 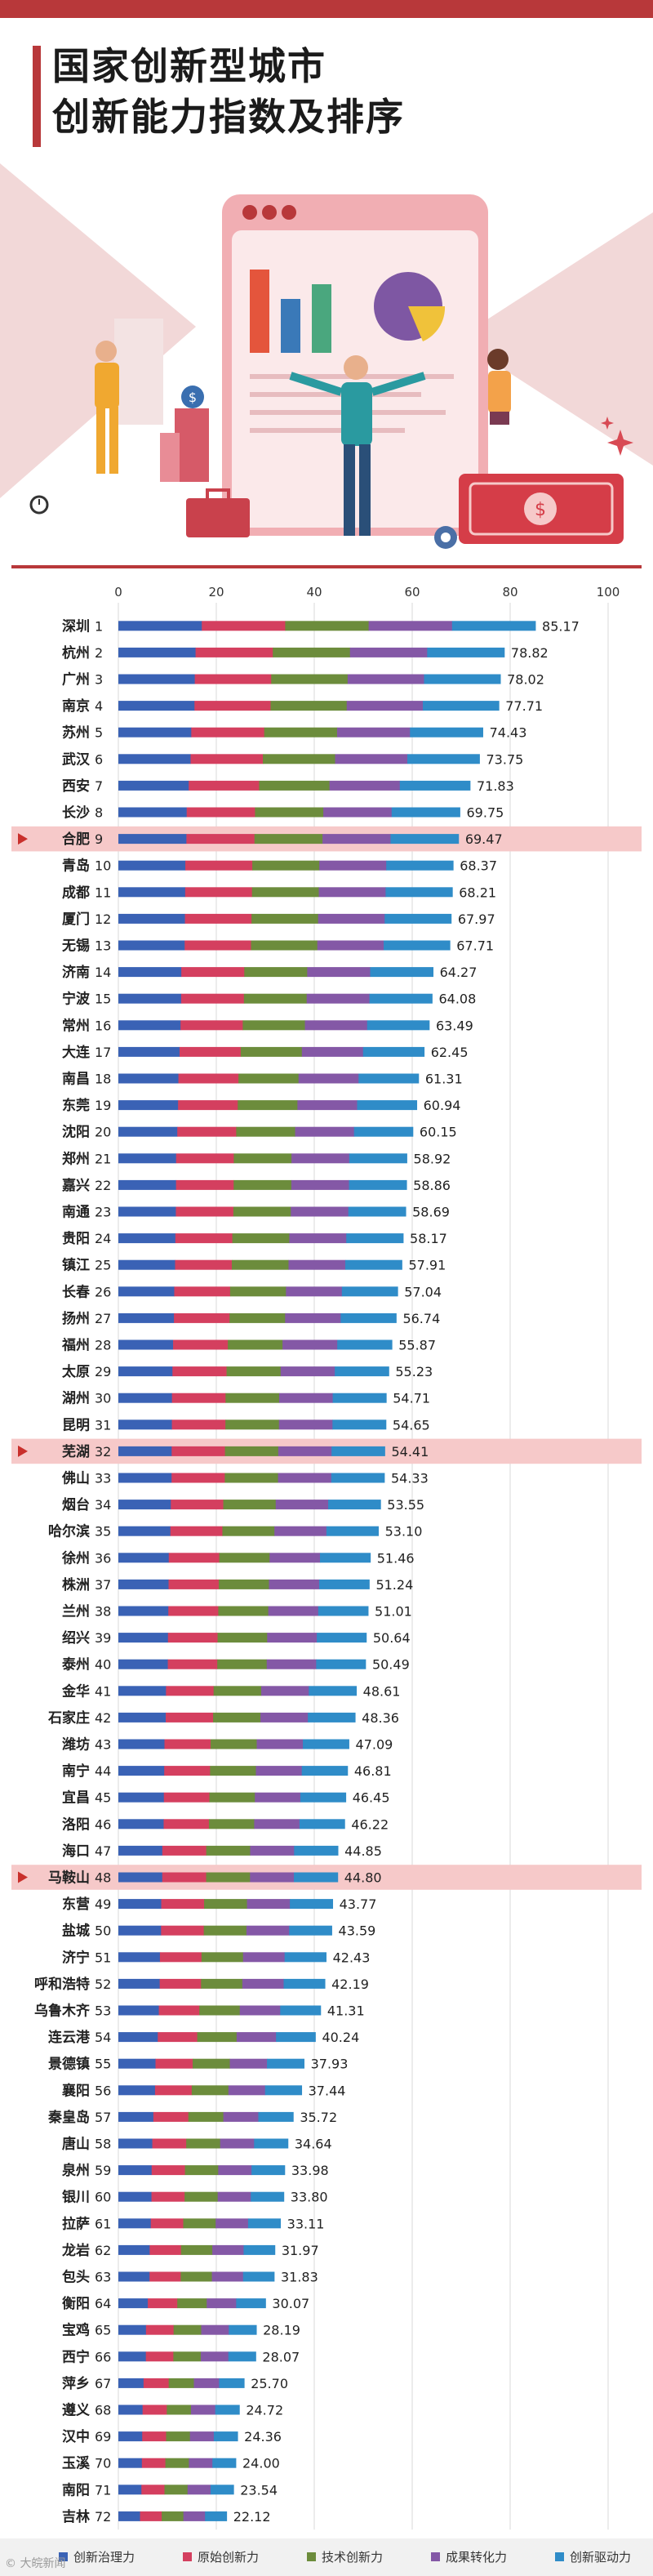 What do you see at coordinates (103, 1318) in the screenshot?
I see `rank-label: 27` at bounding box center [103, 1318].